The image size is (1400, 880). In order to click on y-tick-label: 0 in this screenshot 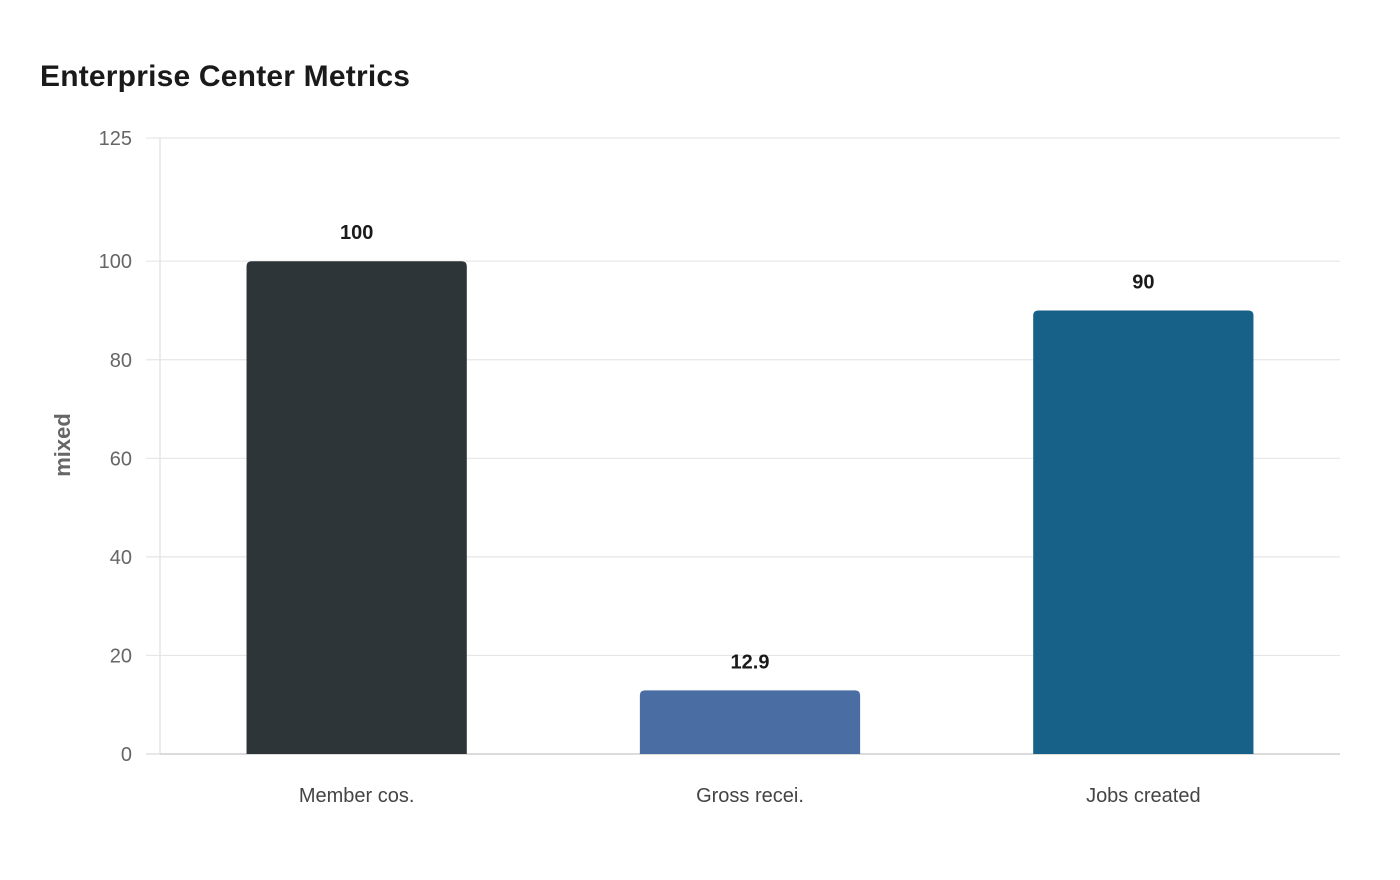, I will do `click(126, 755)`.